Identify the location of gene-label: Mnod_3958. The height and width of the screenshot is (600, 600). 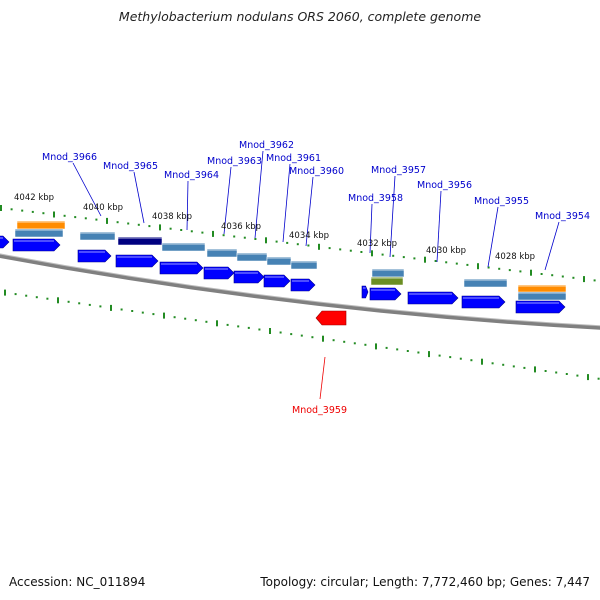
(375, 198).